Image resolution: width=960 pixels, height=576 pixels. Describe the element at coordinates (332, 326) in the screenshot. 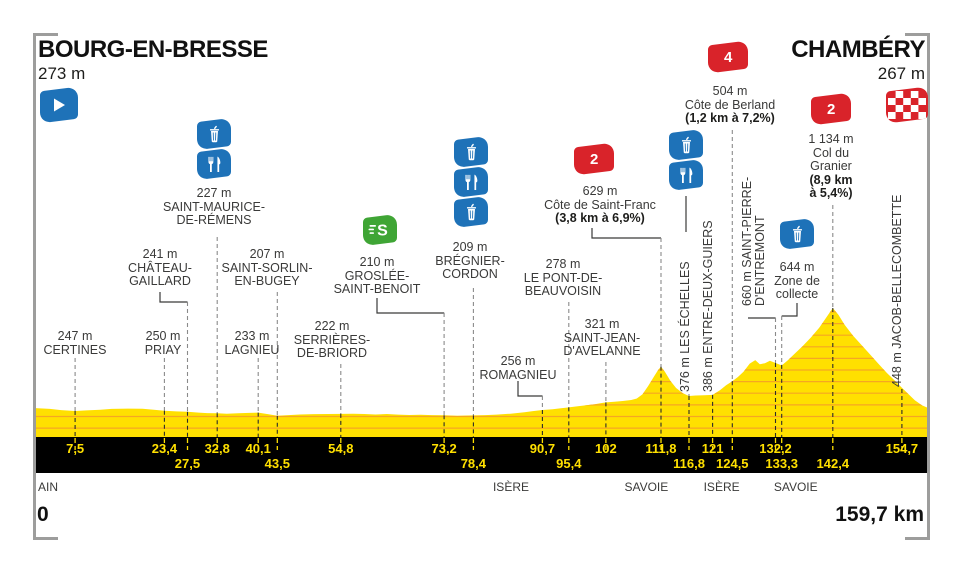

I see `waypoint-elevation: 222 m` at that location.